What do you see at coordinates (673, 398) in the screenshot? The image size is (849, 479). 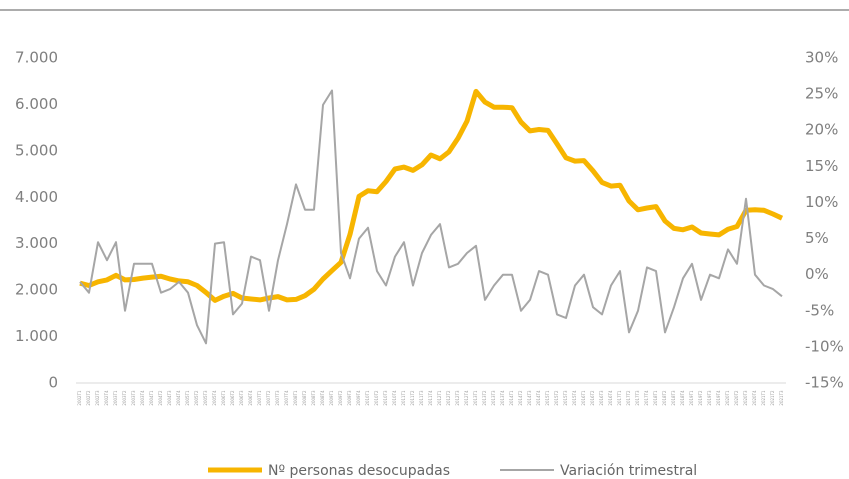 I see `x-tick-label: 2018T3` at bounding box center [673, 398].